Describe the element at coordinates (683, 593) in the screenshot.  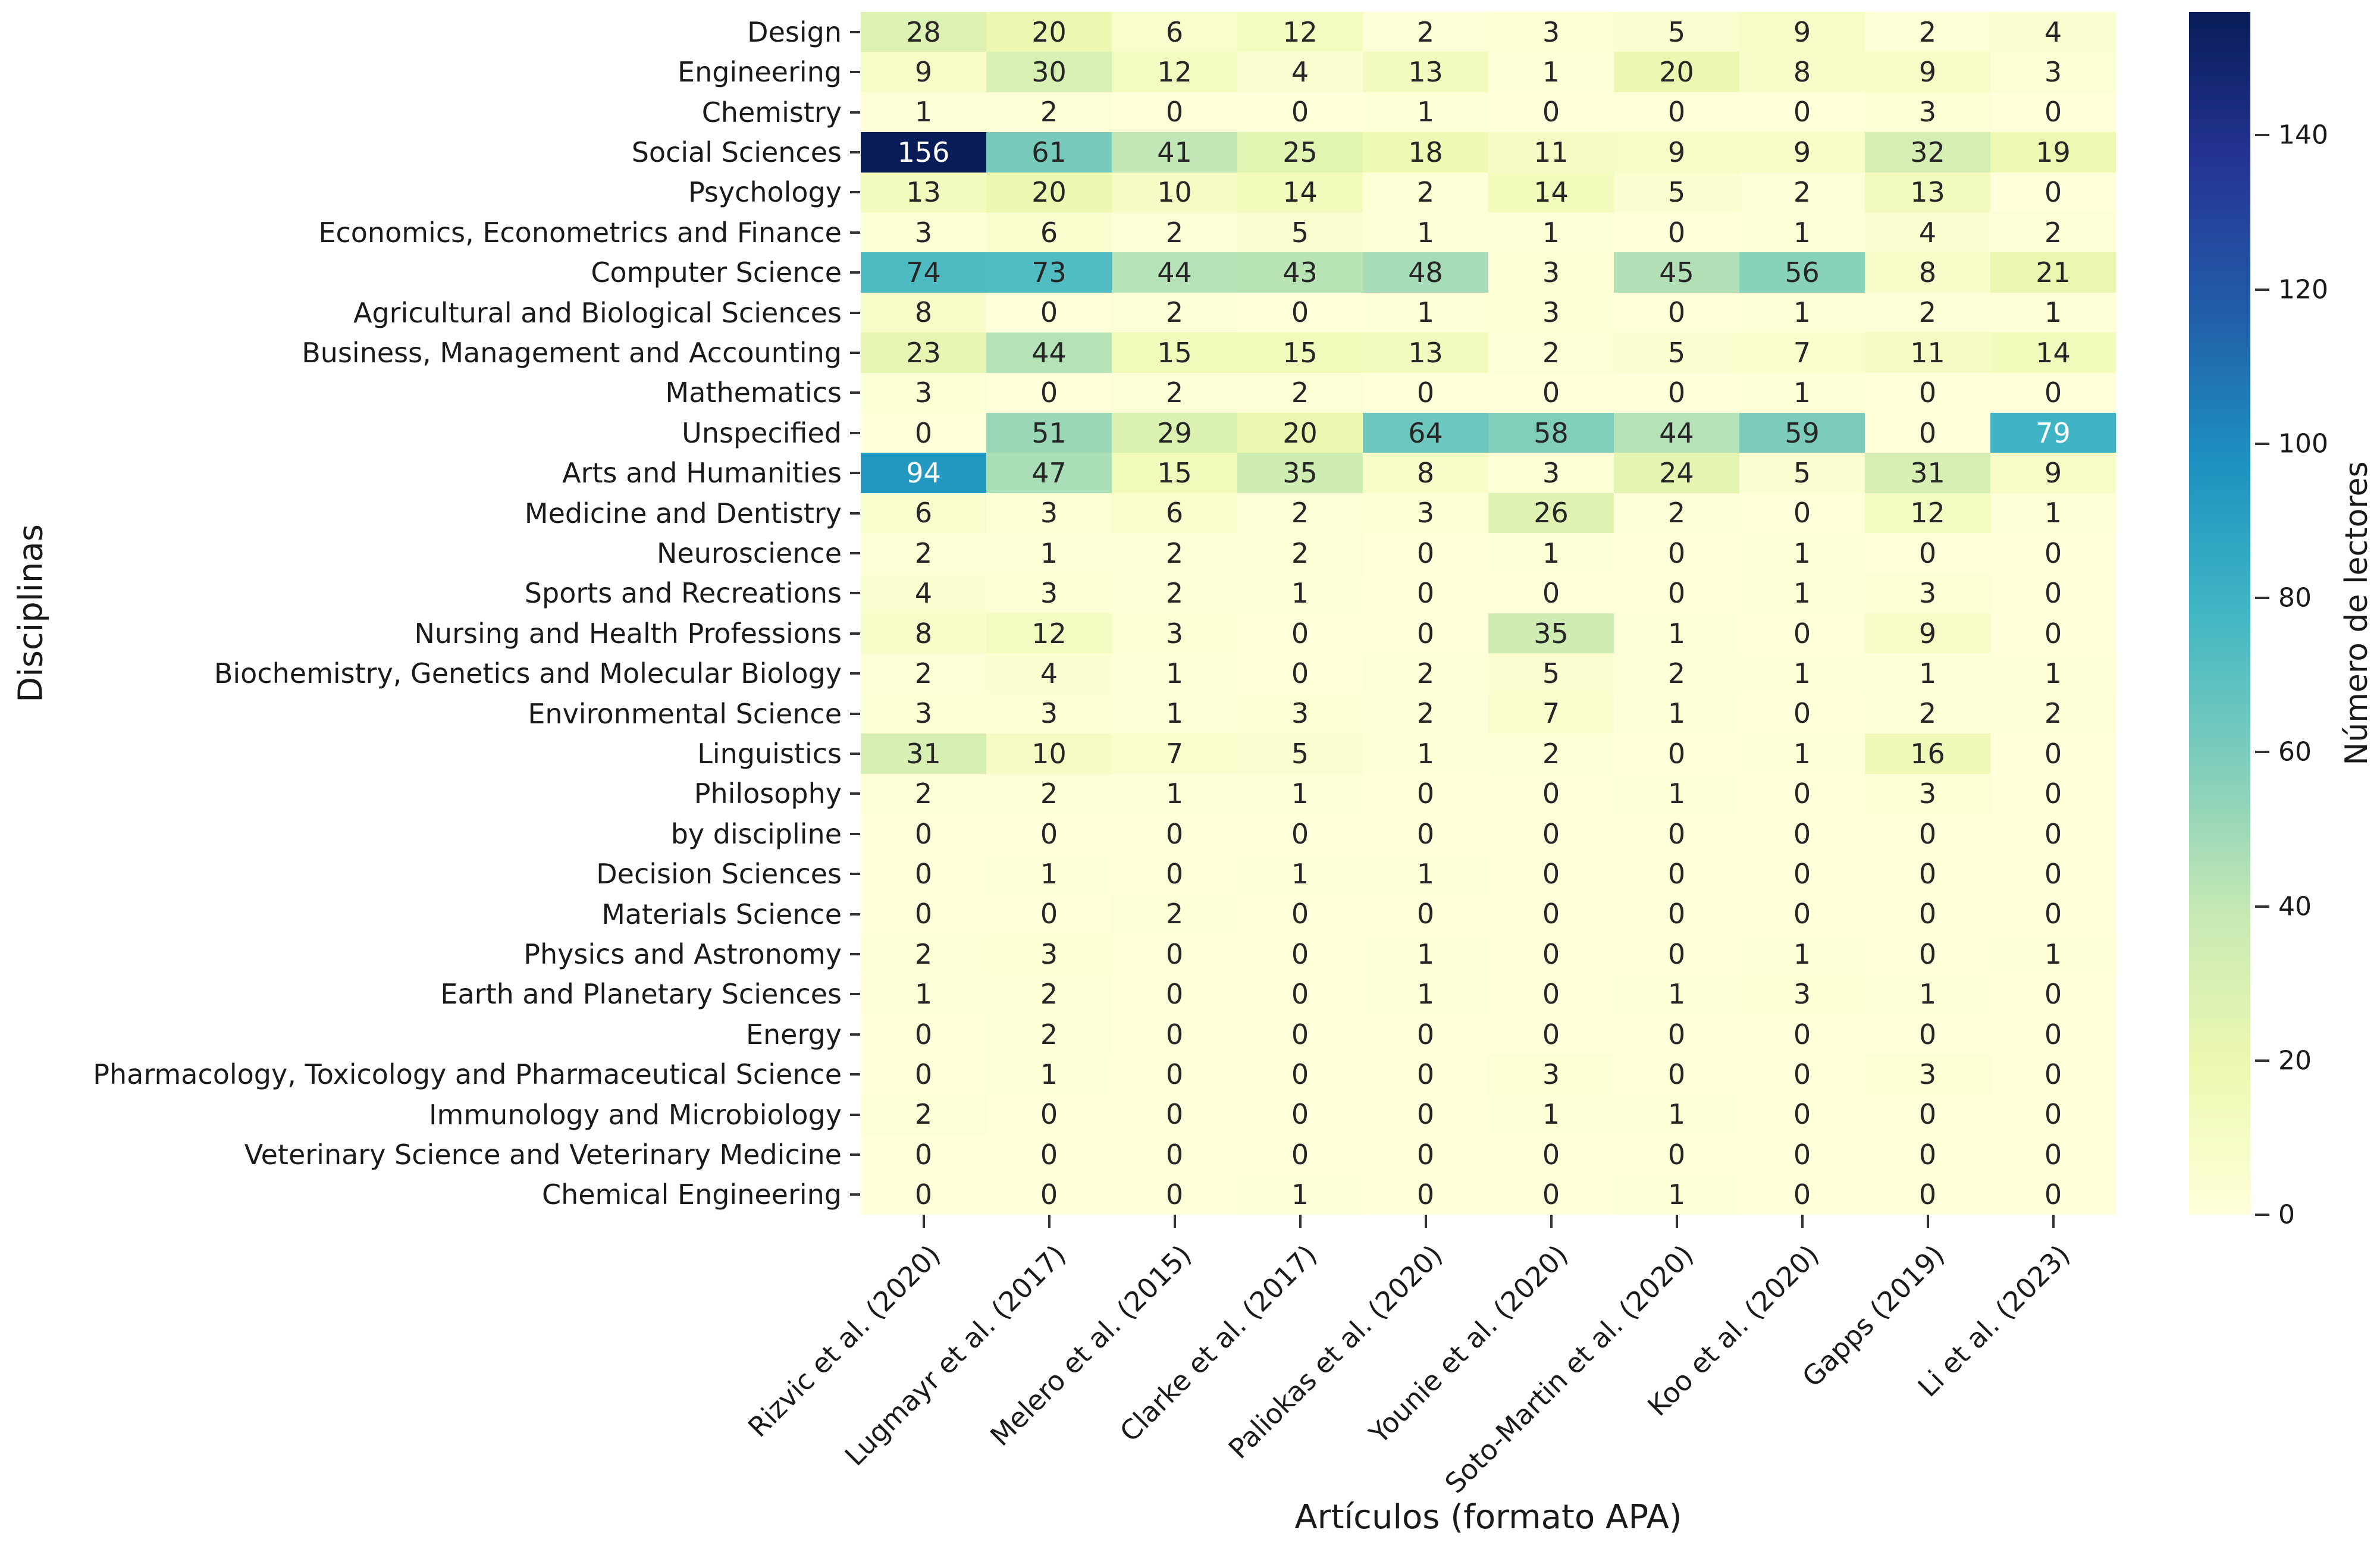
I see `row-label-text: Sports and Recreations` at that location.